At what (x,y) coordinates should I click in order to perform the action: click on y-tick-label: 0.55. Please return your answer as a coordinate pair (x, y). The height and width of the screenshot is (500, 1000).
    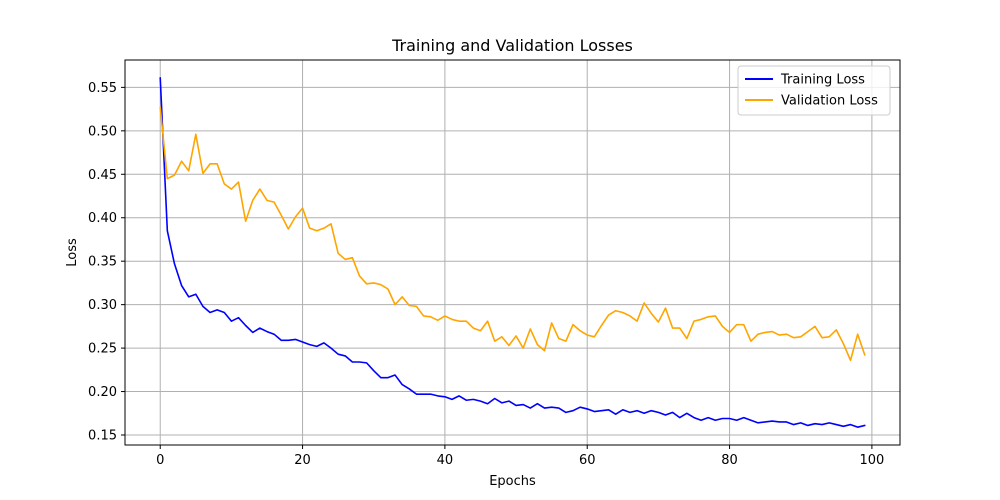
    Looking at the image, I should click on (102, 88).